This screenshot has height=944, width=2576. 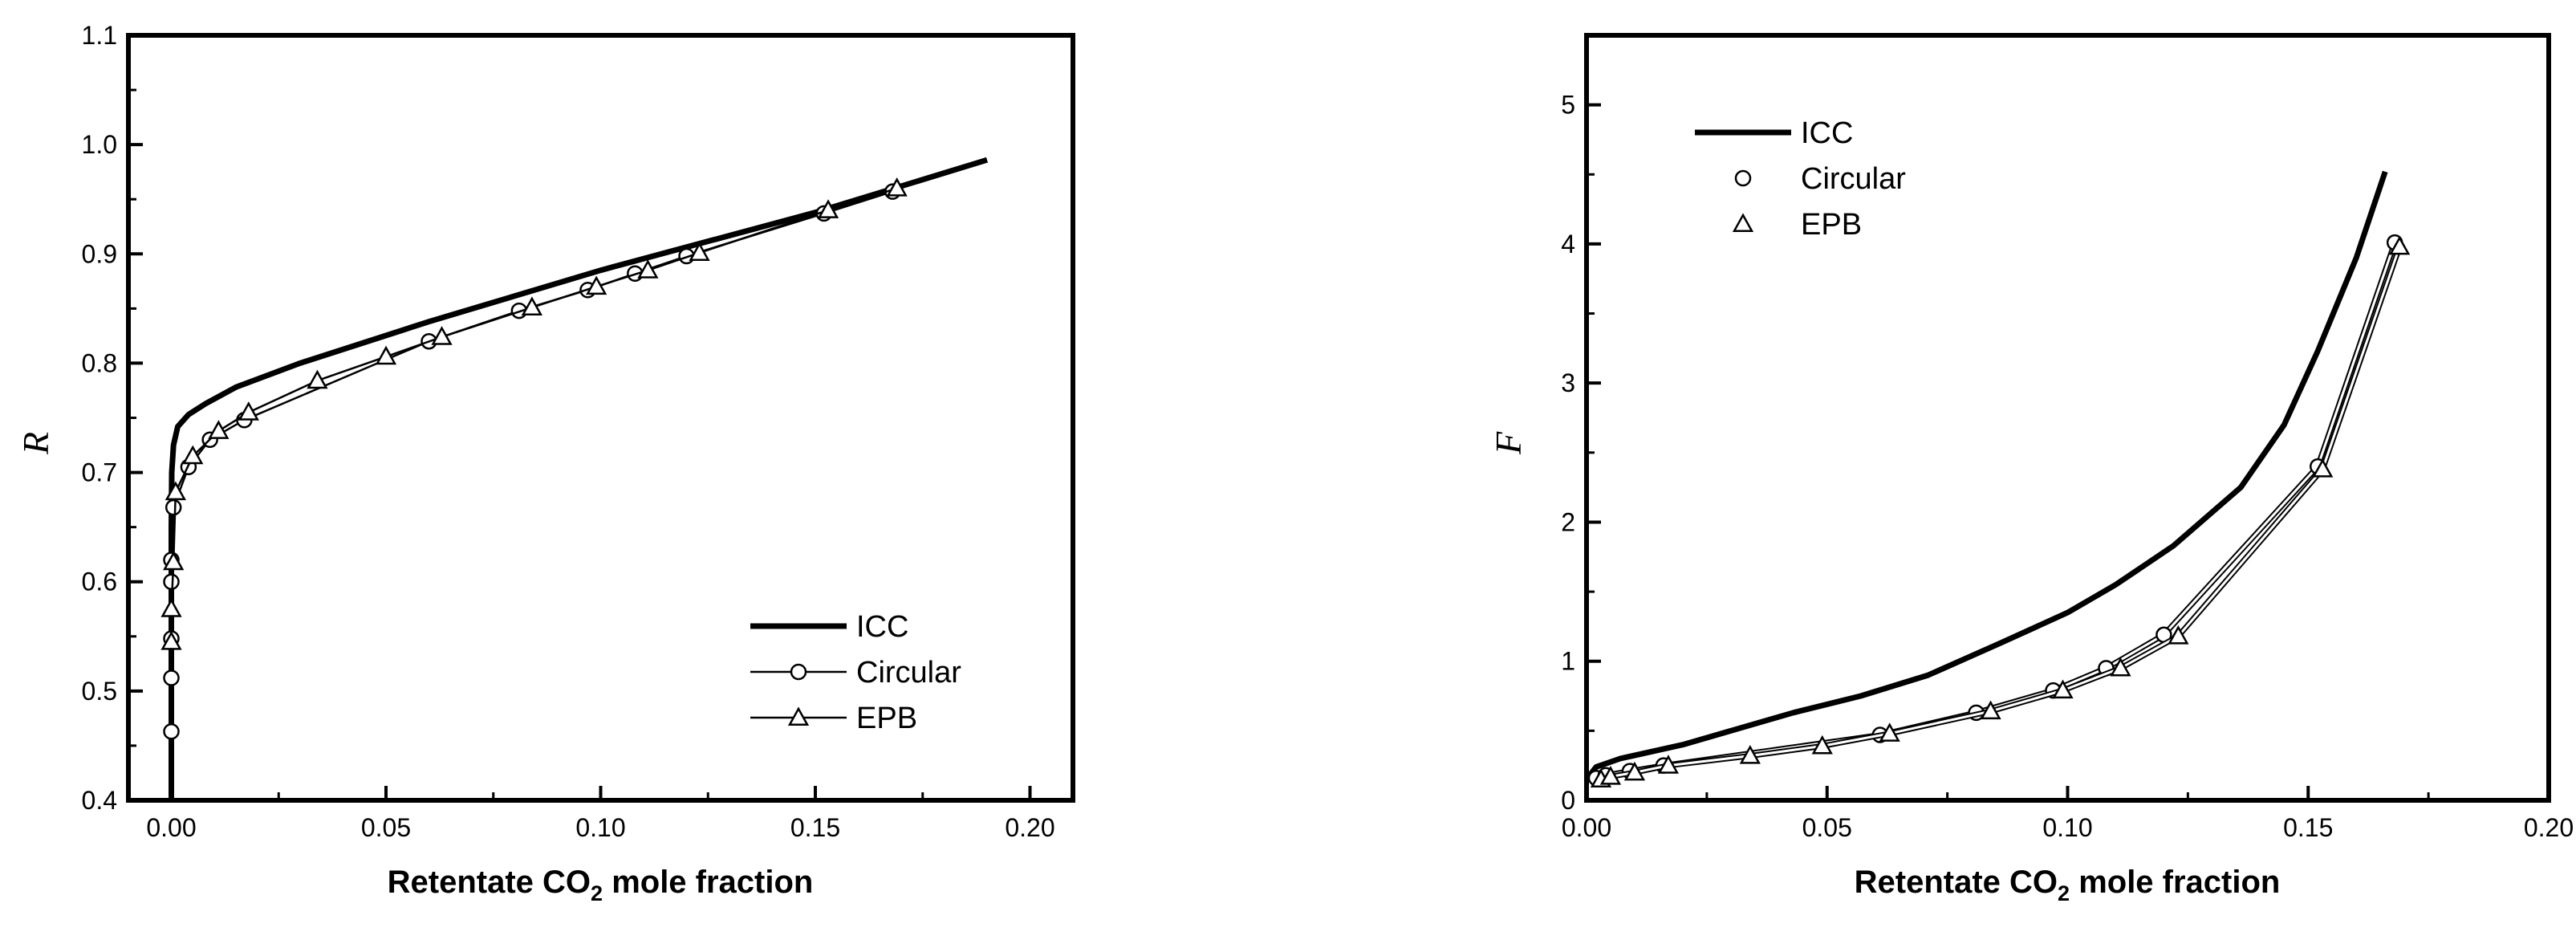 I want to click on chart-f-x-axis-label: Retentate CO2 mole fraction, so click(x=2068, y=885).